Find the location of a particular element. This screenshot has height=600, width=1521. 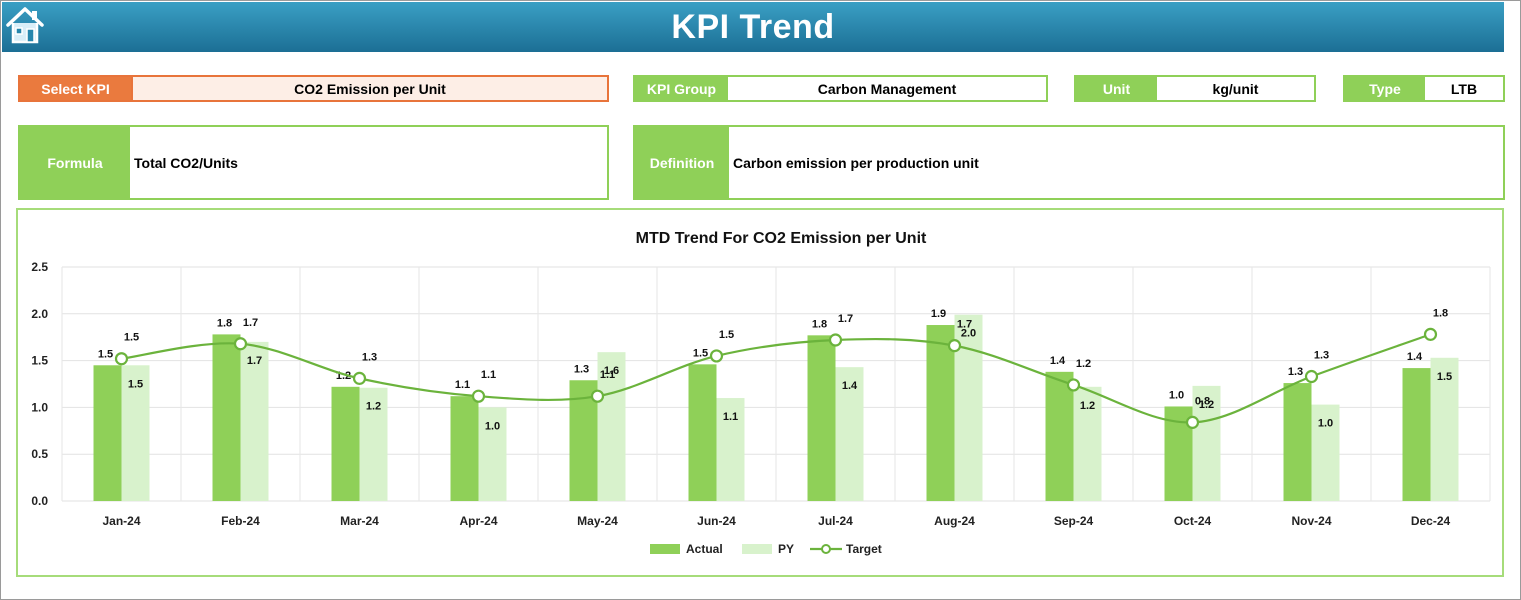

kpi-group-value: Carbon Management is located at coordinates (887, 88).